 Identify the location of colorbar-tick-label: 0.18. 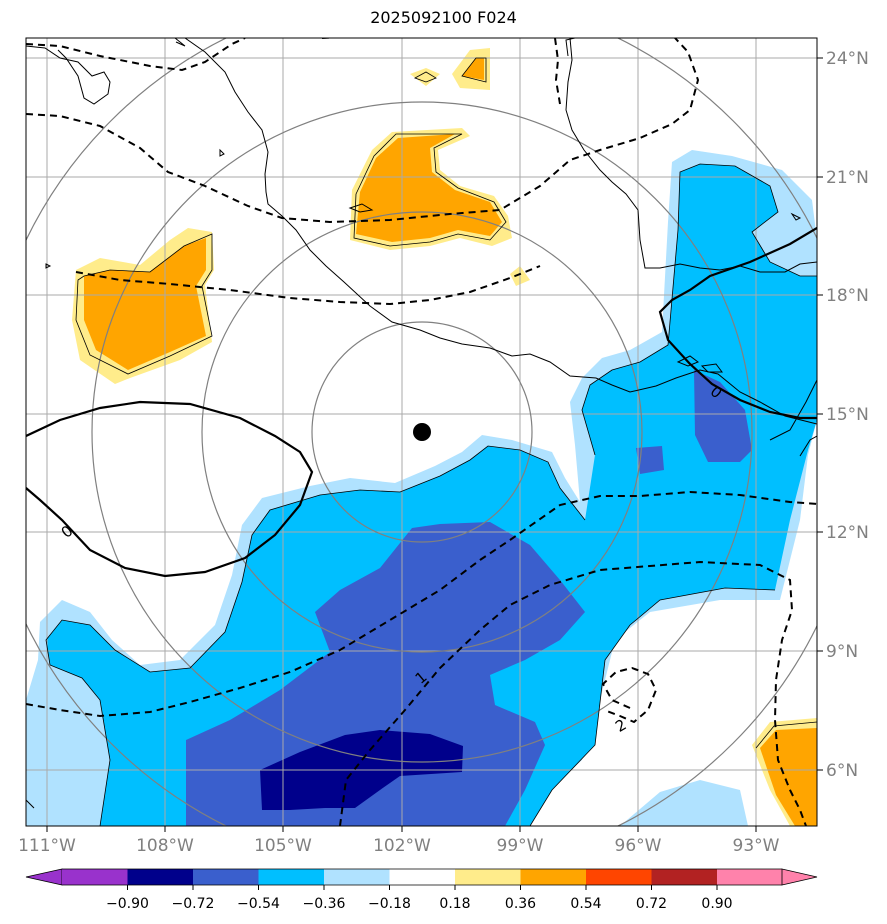
(454, 904).